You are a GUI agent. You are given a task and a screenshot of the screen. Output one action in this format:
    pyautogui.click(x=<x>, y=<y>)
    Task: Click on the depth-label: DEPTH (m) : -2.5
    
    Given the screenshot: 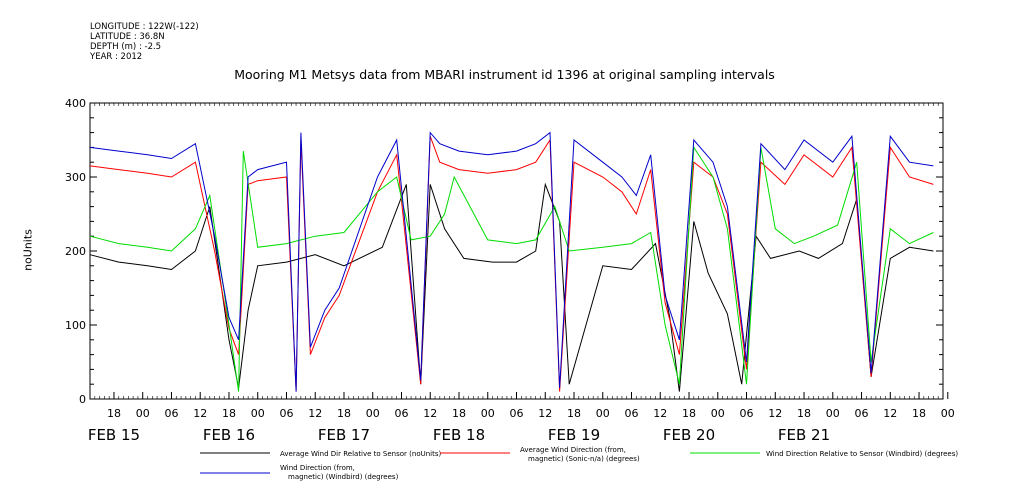 What is the action you would take?
    pyautogui.click(x=126, y=47)
    